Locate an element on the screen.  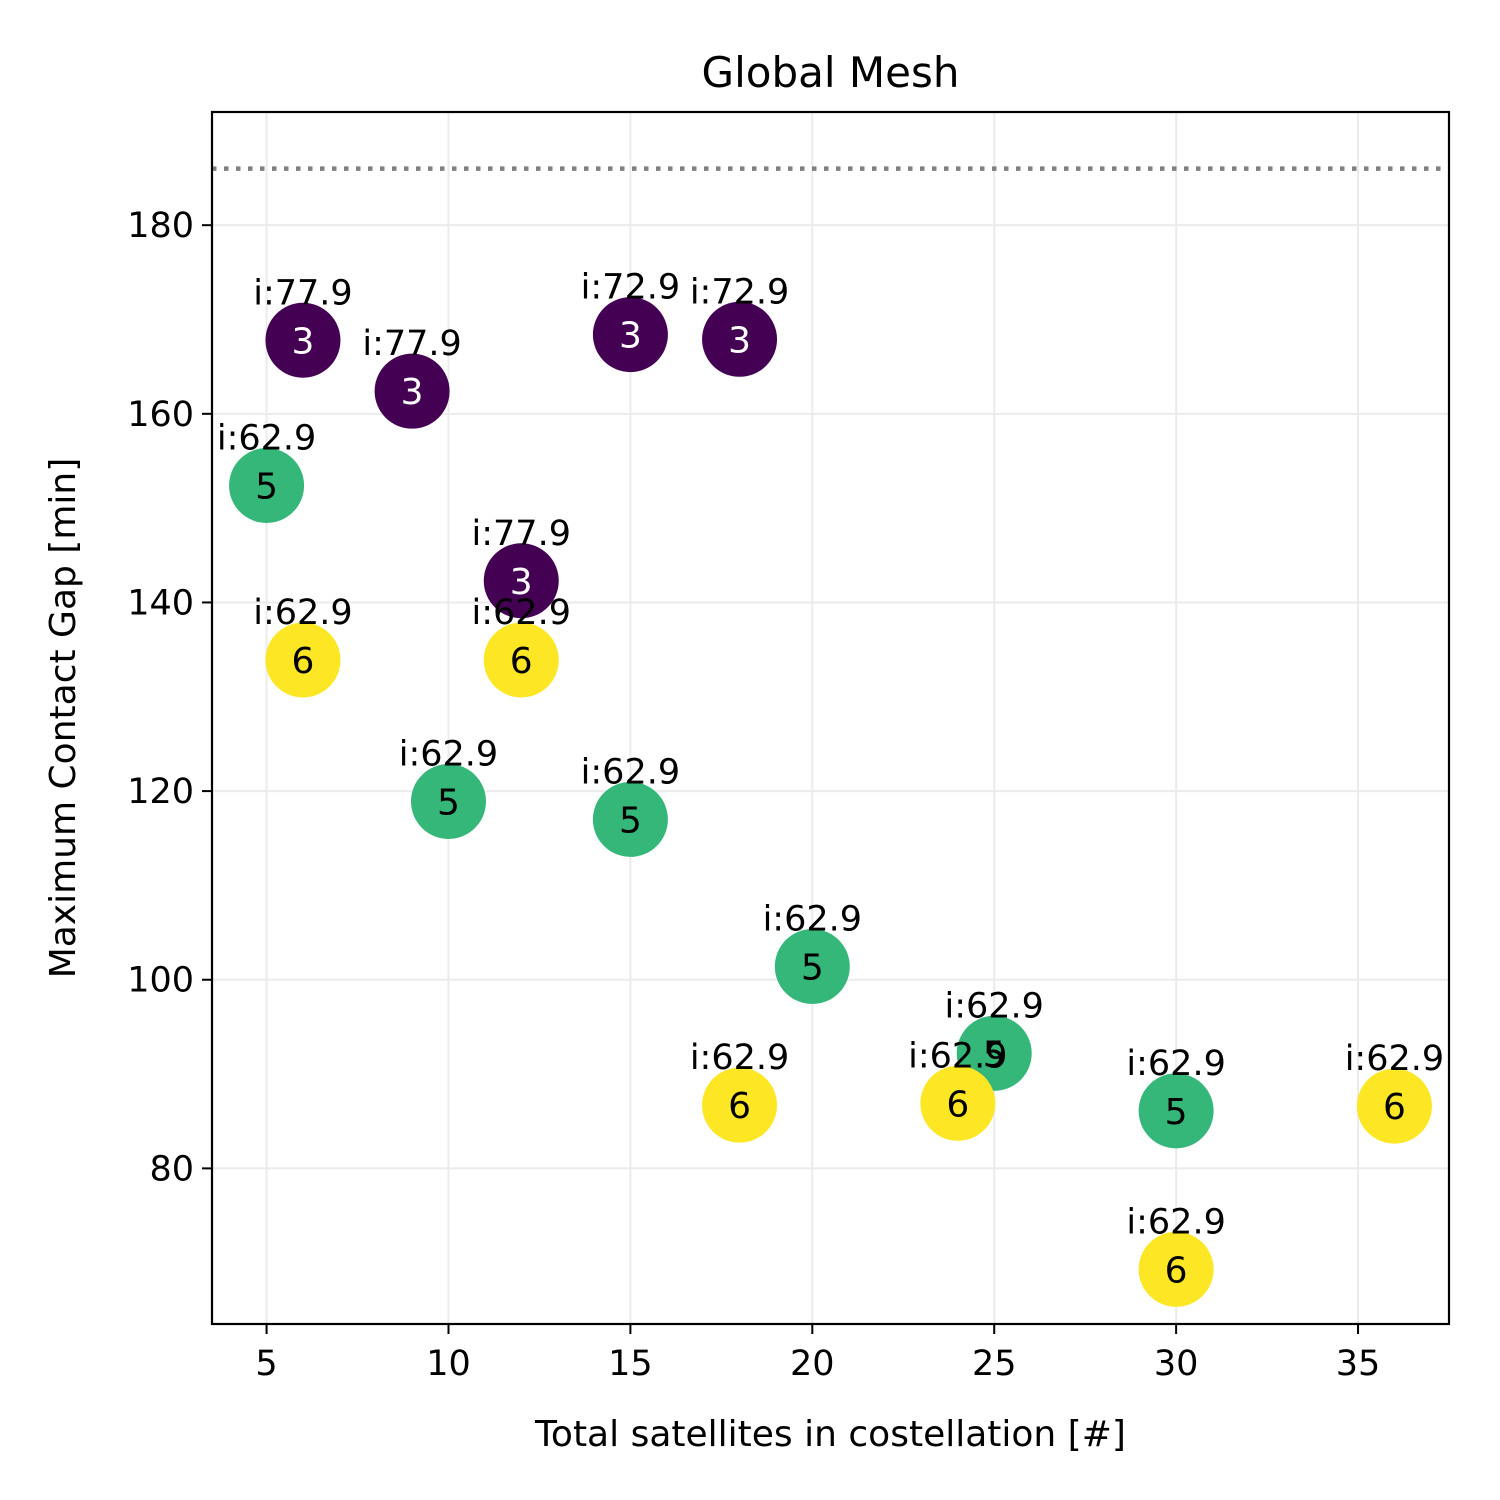
y-tick-label: 160 is located at coordinates (160, 415).